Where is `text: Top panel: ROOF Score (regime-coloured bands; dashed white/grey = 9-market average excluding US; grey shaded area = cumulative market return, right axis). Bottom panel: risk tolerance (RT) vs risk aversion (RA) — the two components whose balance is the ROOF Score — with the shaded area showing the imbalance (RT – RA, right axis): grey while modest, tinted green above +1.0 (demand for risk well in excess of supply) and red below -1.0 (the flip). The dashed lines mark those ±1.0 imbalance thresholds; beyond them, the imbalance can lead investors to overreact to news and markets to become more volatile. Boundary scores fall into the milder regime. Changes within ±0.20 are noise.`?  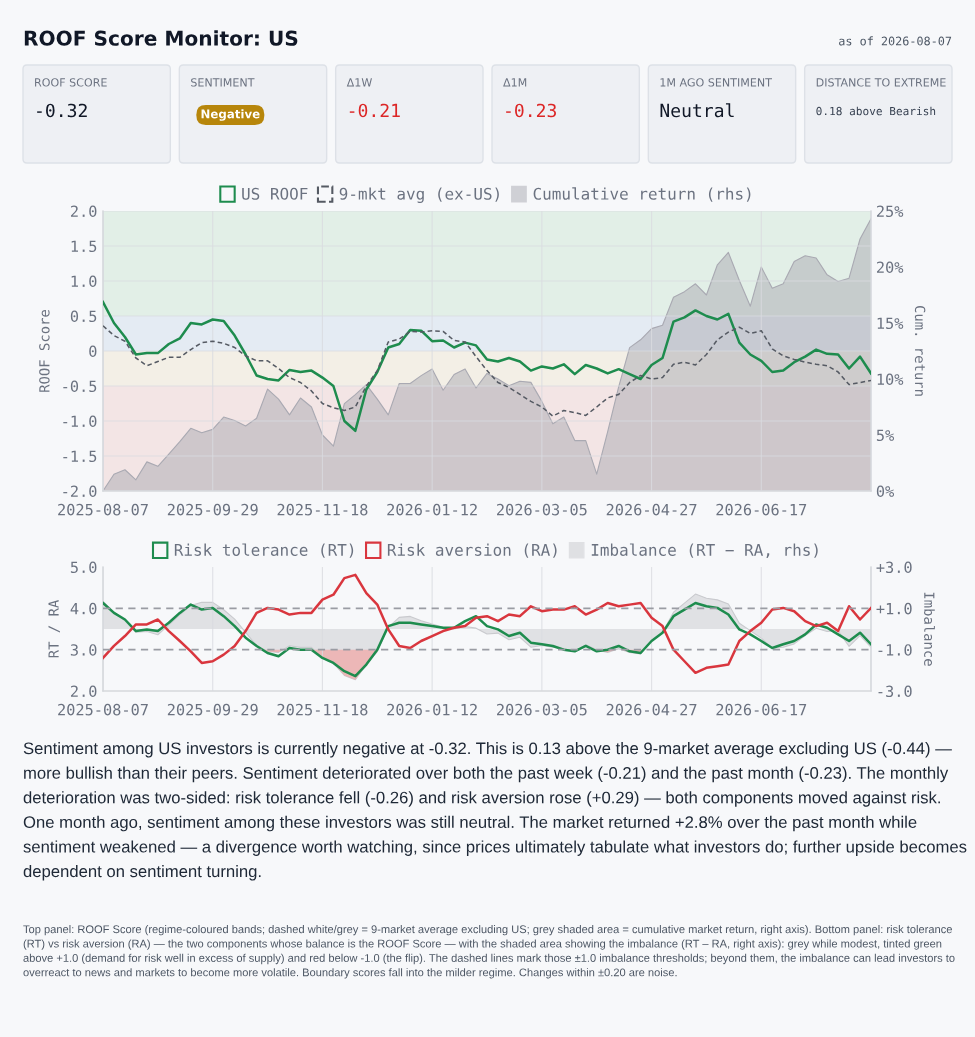
text: Top panel: ROOF Score (regime-coloured bands; dashed white/grey = 9-market average excluding US; grey shaded area = cumulative market return, right axis). Bottom panel: risk tolerance (RT) vs risk aversion (RA) — the two components whose balance is the ROOF Score — with the shaded area showing the imbalance (RT – RA, right axis): grey while modest, tinted green above +1.0 (demand for risk well in excess of supply) and red below -1.0 (the flip). The dashed lines mark those ±1.0 imbalance thresholds; beyond them, the imbalance can lead investors to overreact to news and markets to become more volatile. Boundary scores fall into the milder regime. Changes within ±0.20 are noise. is located at coordinates (489, 952).